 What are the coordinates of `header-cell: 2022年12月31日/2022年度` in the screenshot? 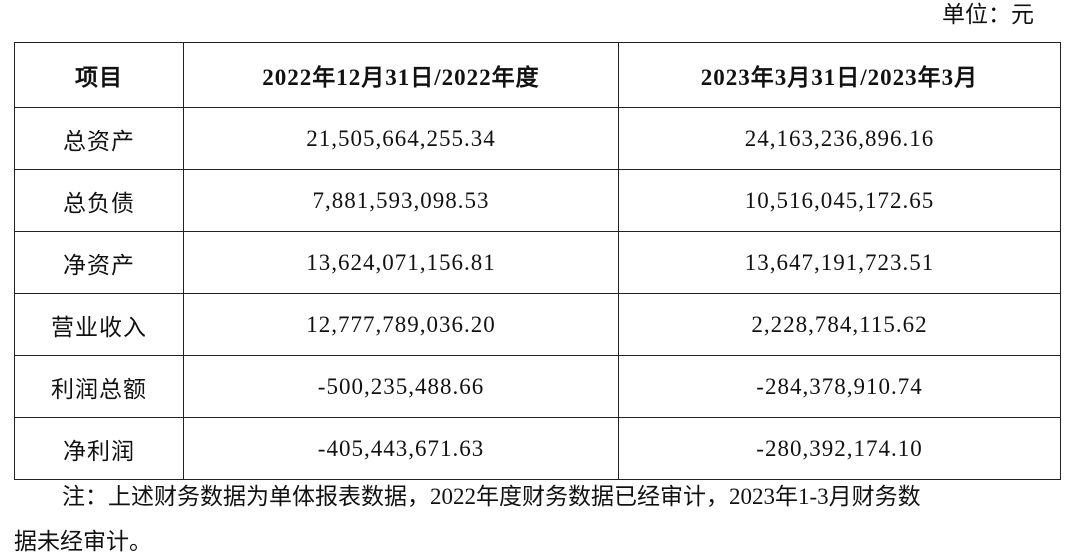 It's located at (401, 75).